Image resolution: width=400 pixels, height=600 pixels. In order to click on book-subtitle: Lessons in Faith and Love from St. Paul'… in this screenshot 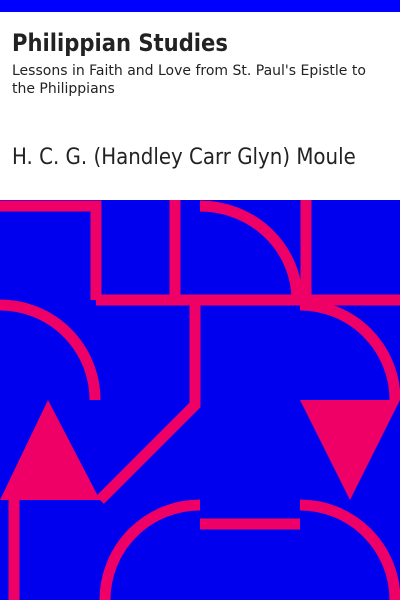, I will do `click(189, 80)`.